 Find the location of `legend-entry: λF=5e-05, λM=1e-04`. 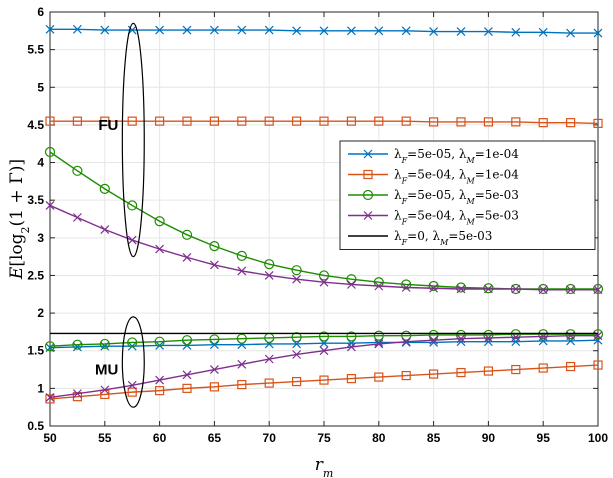

legend-entry: λF=5e-05, λM=1e-04 is located at coordinates (433, 156).